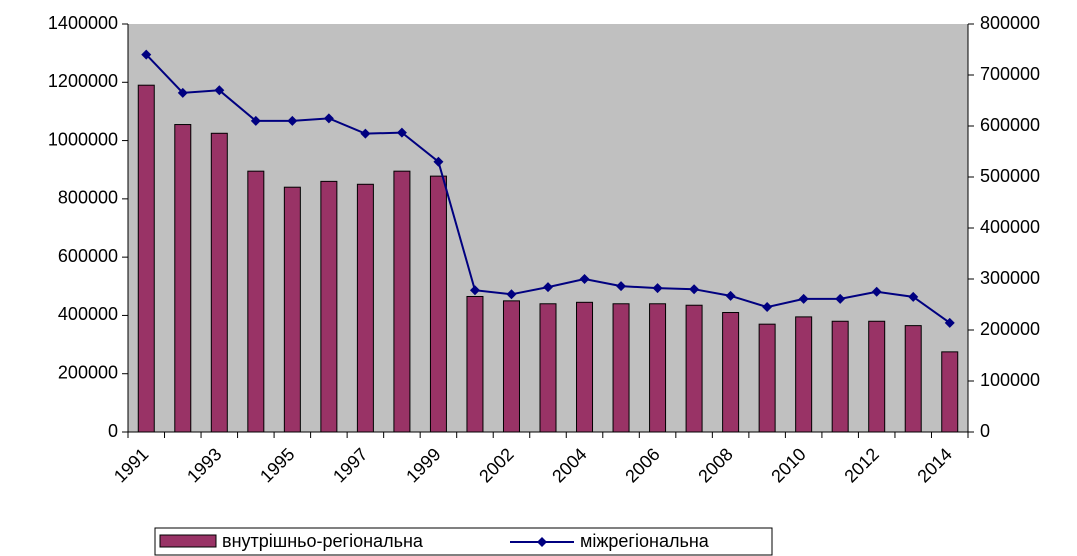  Describe the element at coordinates (113, 431) in the screenshot. I see `y-tick-label: 0` at that location.